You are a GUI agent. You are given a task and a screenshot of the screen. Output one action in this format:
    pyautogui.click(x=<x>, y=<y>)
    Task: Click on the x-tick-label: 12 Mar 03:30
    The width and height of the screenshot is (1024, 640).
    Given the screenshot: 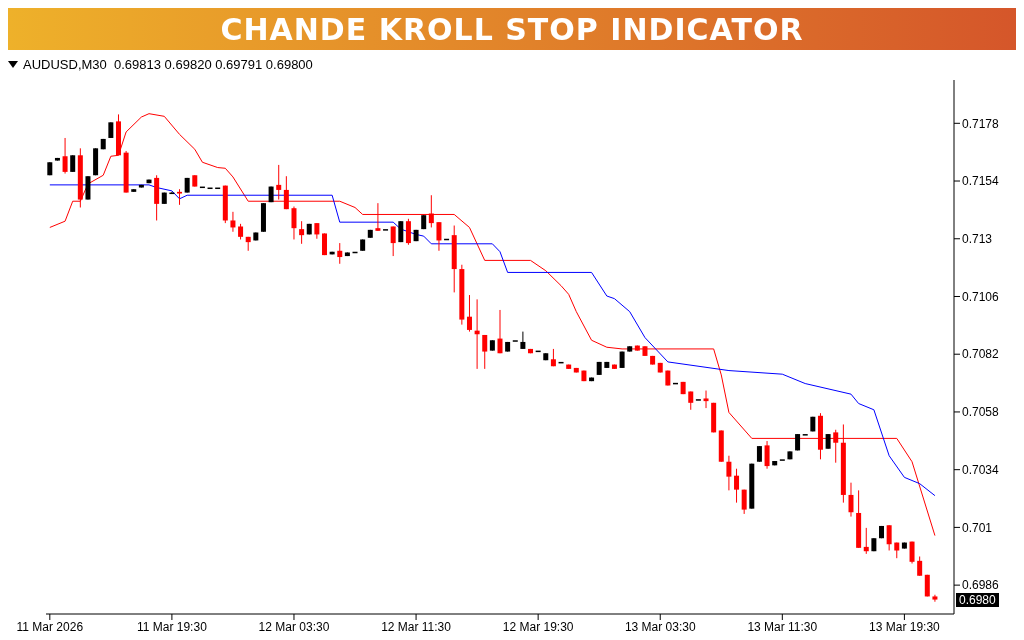 What is the action you would take?
    pyautogui.click(x=294, y=626)
    